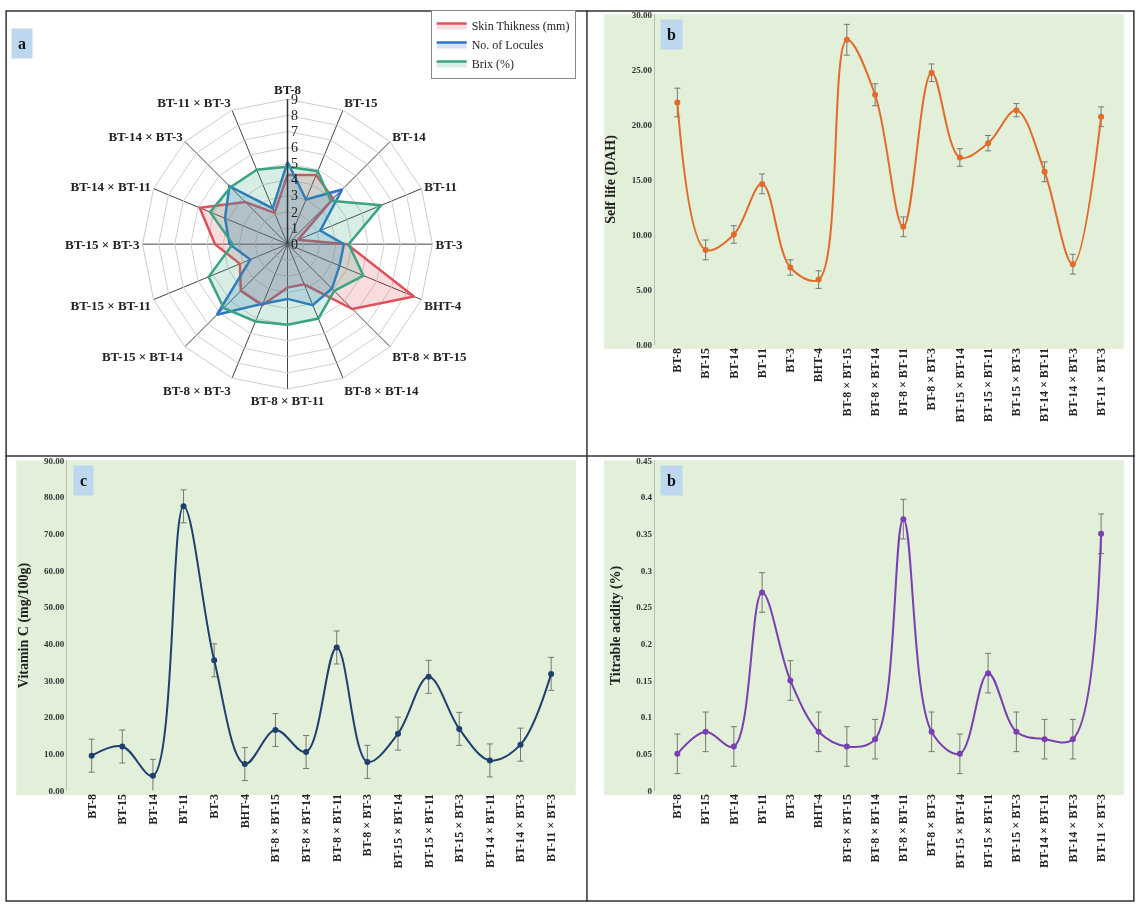 The height and width of the screenshot is (912, 1140). What do you see at coordinates (84, 480) in the screenshot?
I see `annotation: c` at bounding box center [84, 480].